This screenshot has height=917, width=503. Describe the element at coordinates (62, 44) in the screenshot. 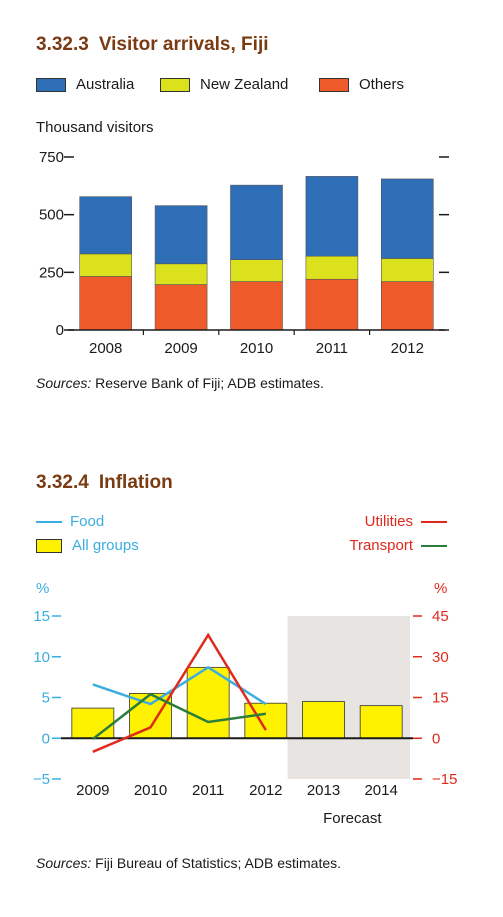

I see `chart-number: 3.32.3` at that location.